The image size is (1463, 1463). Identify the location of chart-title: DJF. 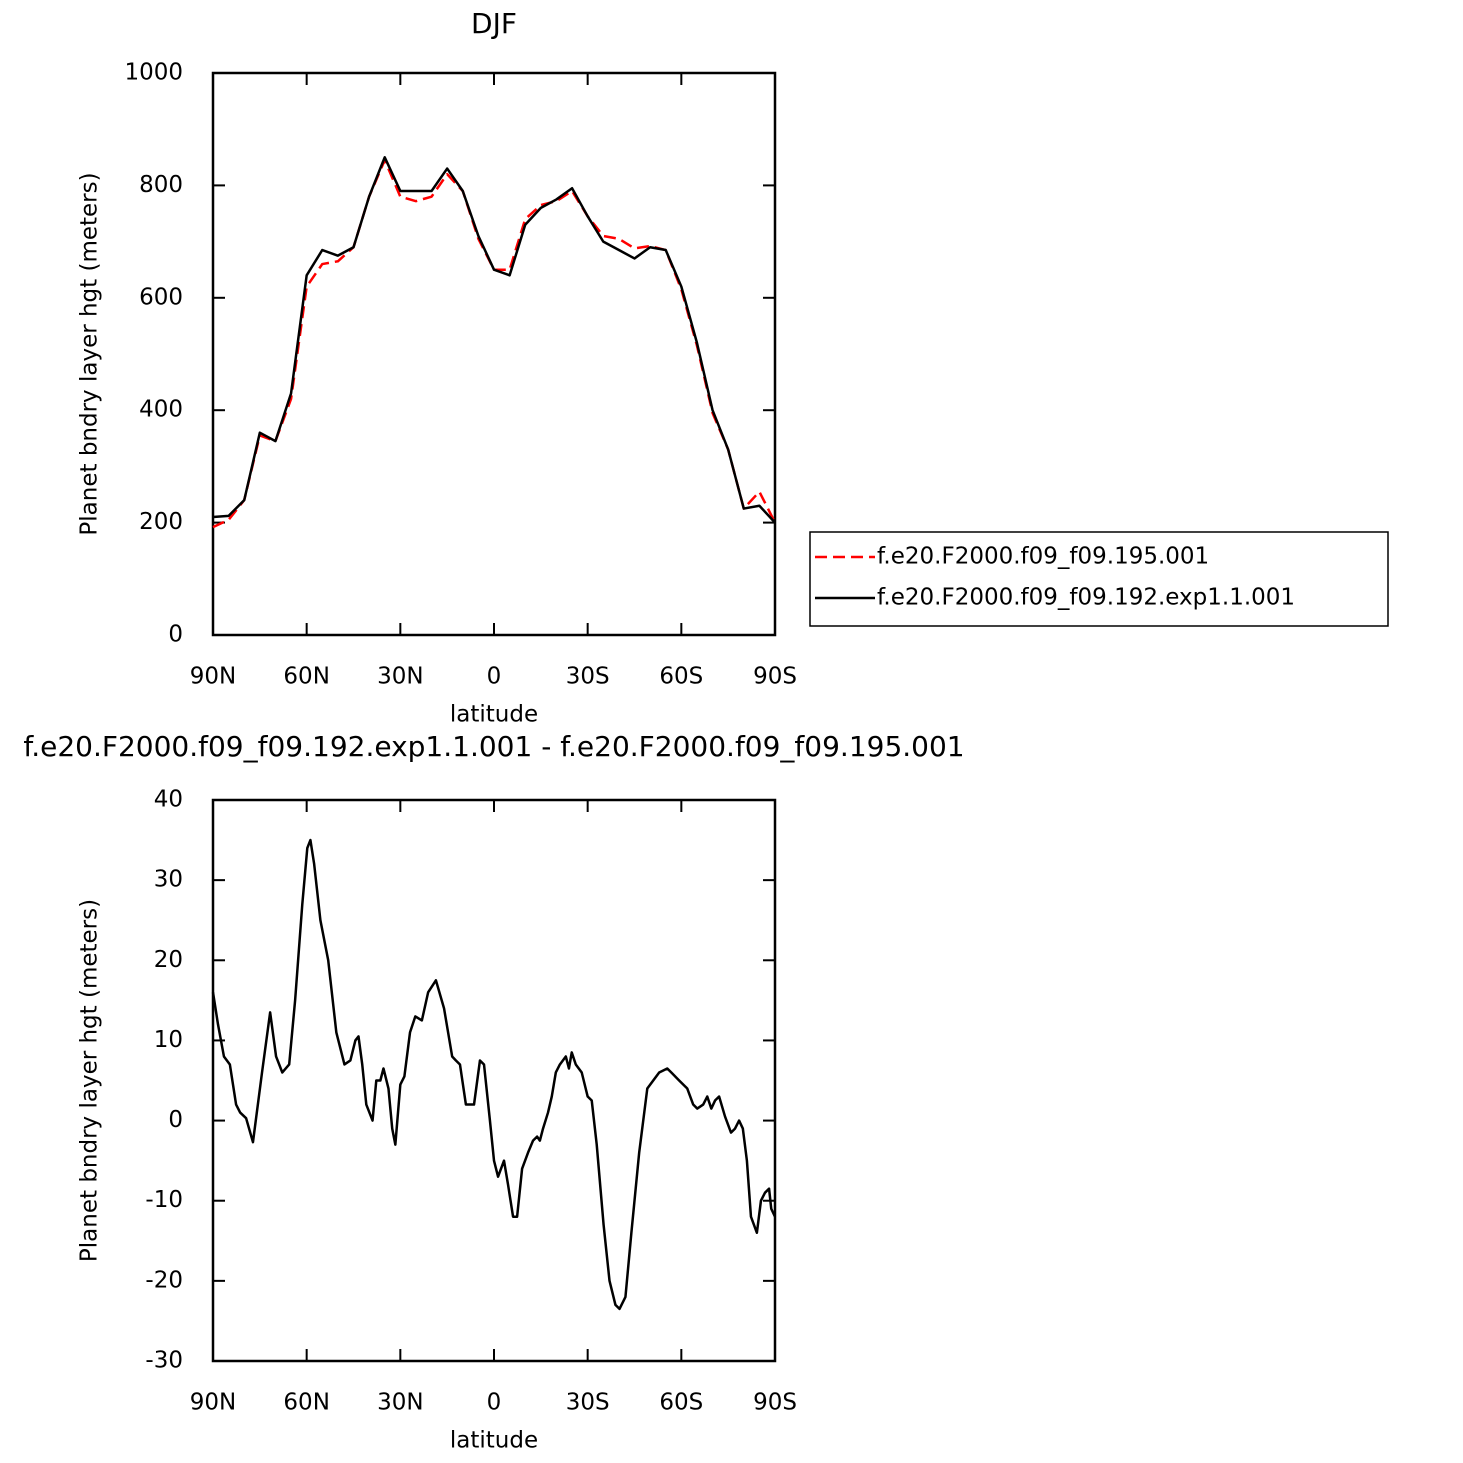
(494, 23).